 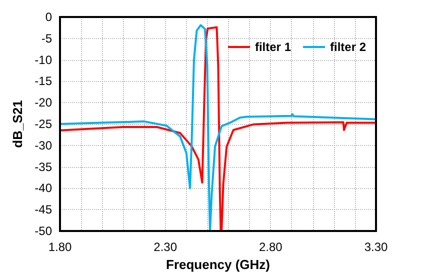 I want to click on y-axis-title: dB_S21, so click(x=17, y=124).